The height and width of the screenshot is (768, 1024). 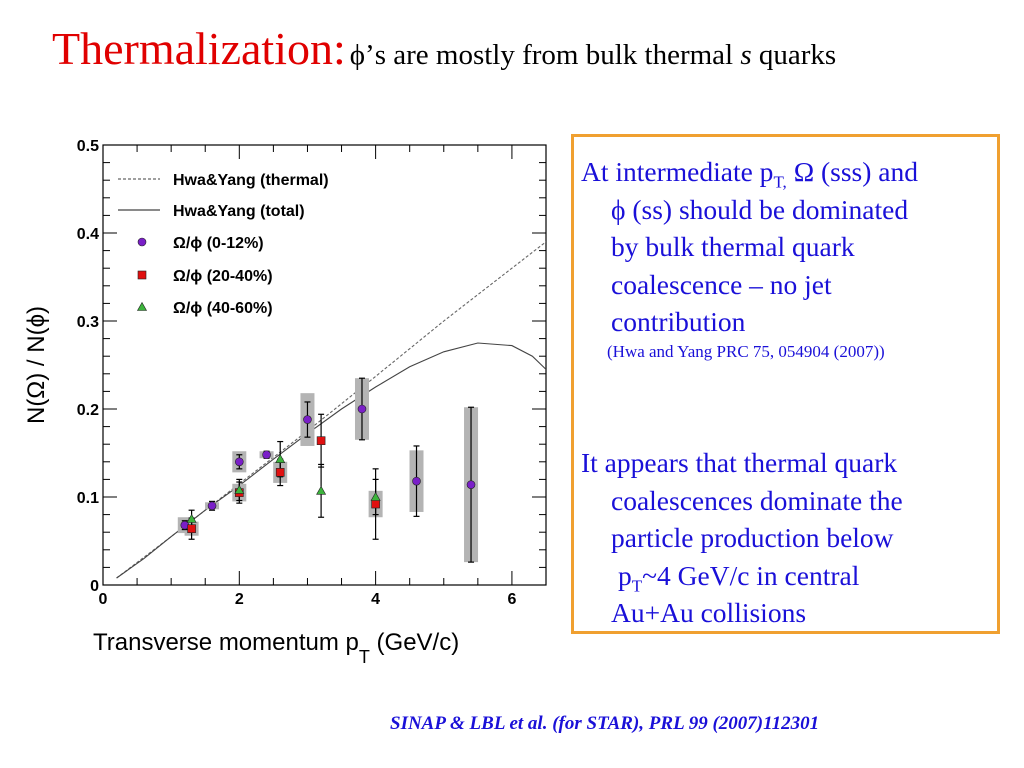 What do you see at coordinates (733, 246) in the screenshot?
I see `box-line: by bulk thermal quark` at bounding box center [733, 246].